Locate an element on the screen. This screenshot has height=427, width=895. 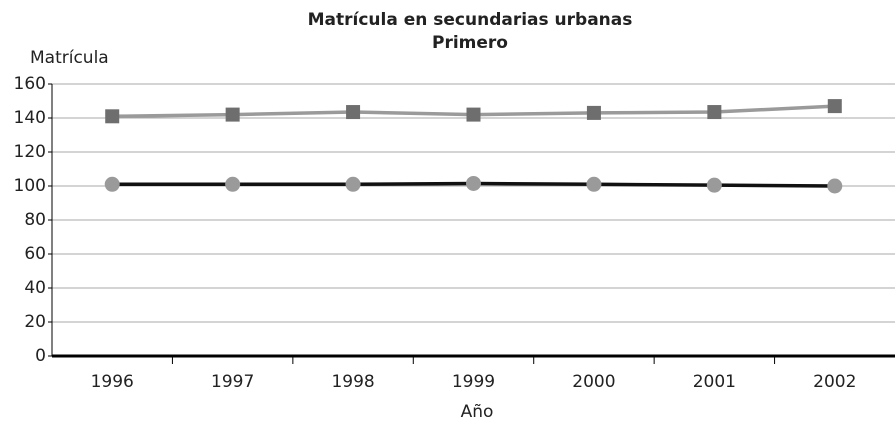
x-tick-label: 1996 is located at coordinates (112, 382).